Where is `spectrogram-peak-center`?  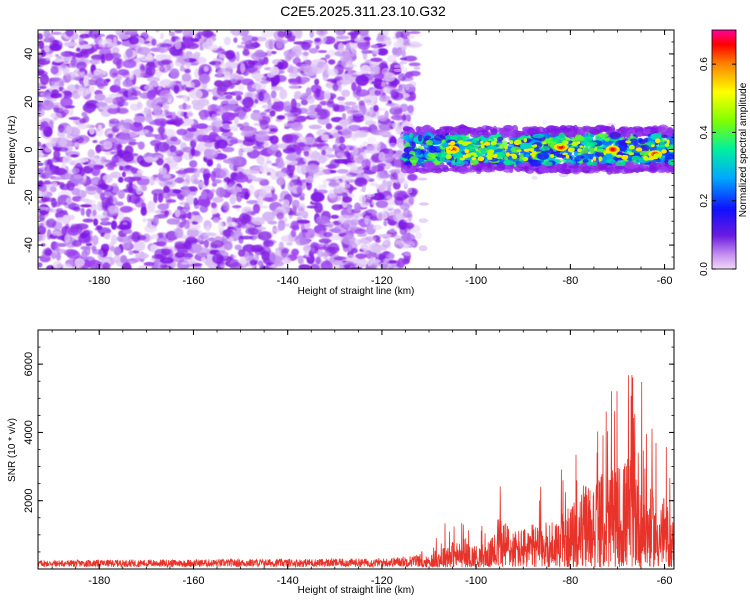
spectrogram-peak-center is located at coordinates (612, 149).